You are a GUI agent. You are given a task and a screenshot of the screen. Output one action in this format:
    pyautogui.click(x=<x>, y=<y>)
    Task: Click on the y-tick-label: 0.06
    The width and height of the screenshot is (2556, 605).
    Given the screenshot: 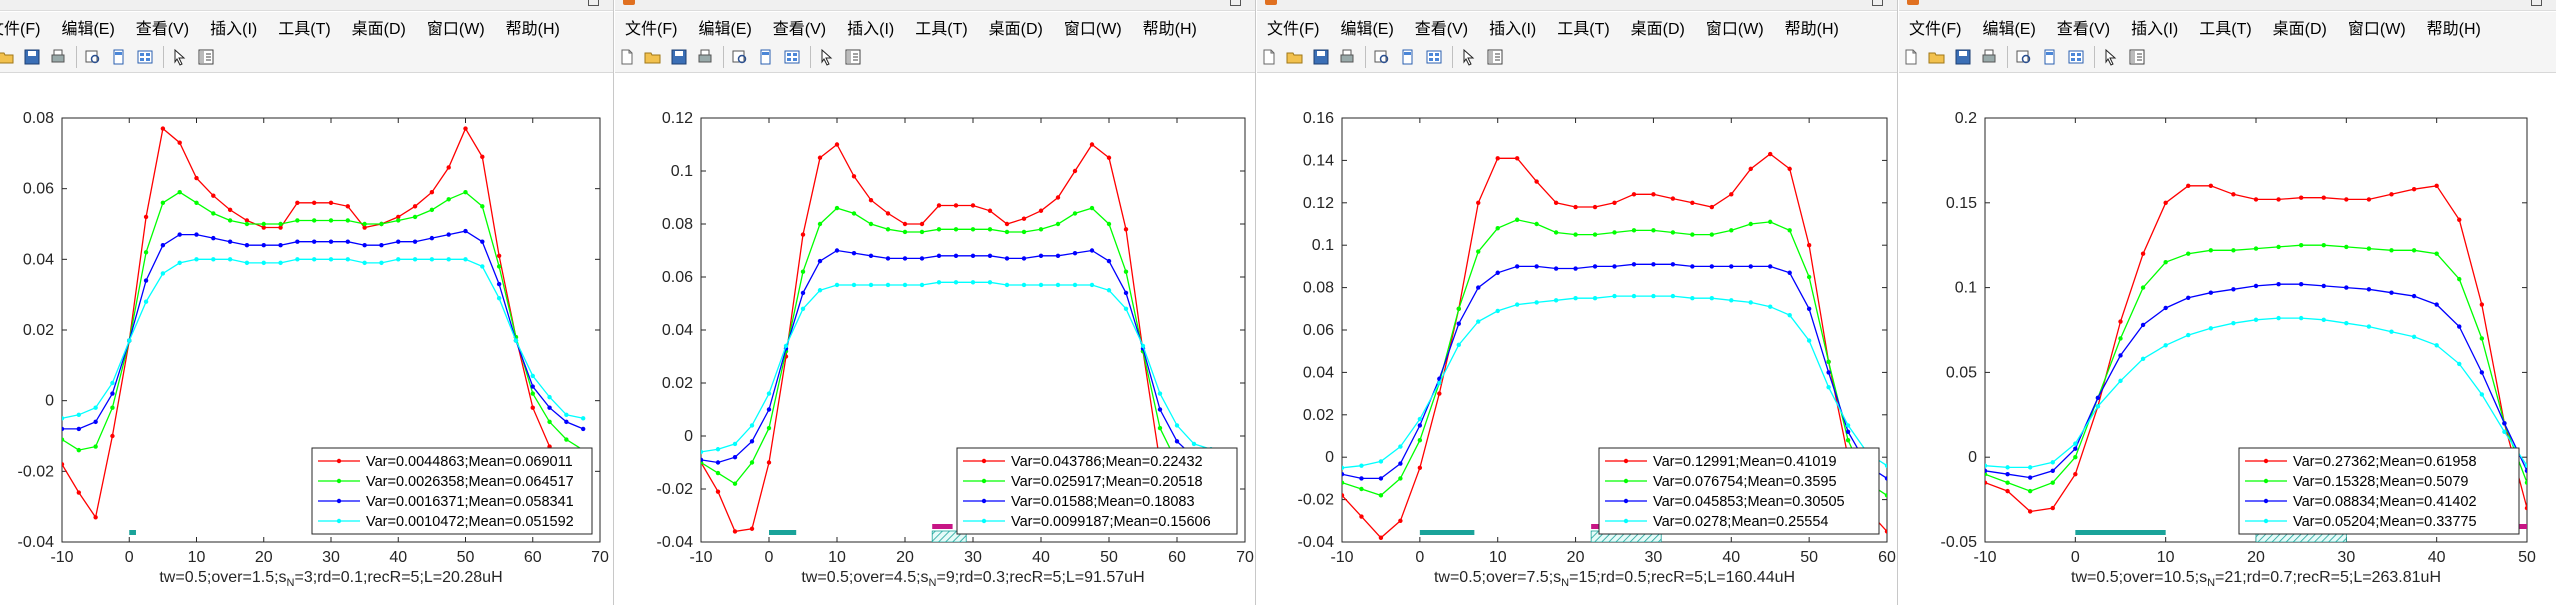 What is the action you would take?
    pyautogui.click(x=1318, y=330)
    